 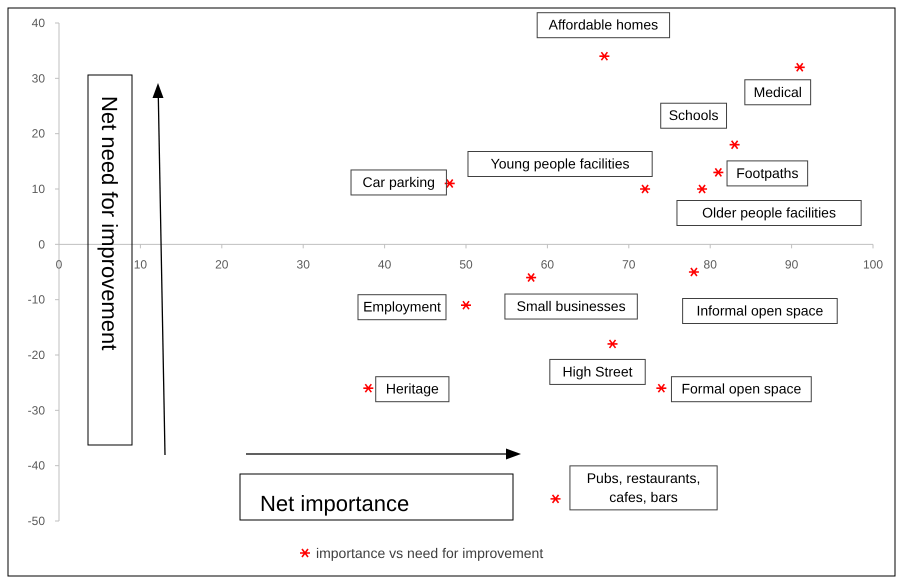 I want to click on annotation: Employment, so click(x=402, y=306).